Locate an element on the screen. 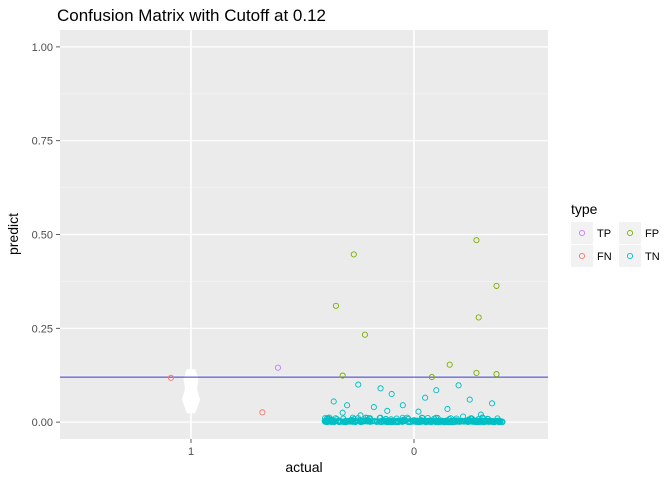 The image size is (672, 480). chart-title: Confusion Matrix with Cutoff at 0.12 is located at coordinates (191, 15).